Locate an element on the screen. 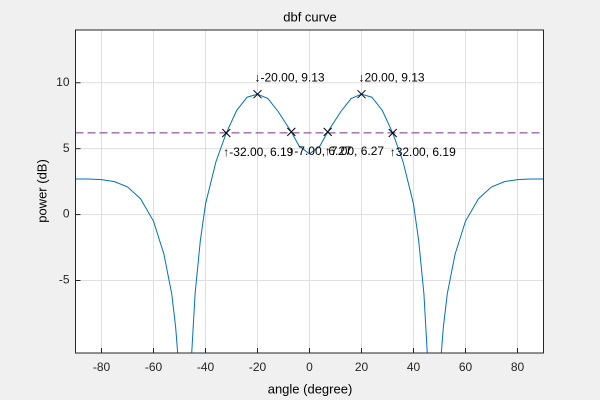 The image size is (600, 400). y-tick-label: 5 is located at coordinates (66, 148).